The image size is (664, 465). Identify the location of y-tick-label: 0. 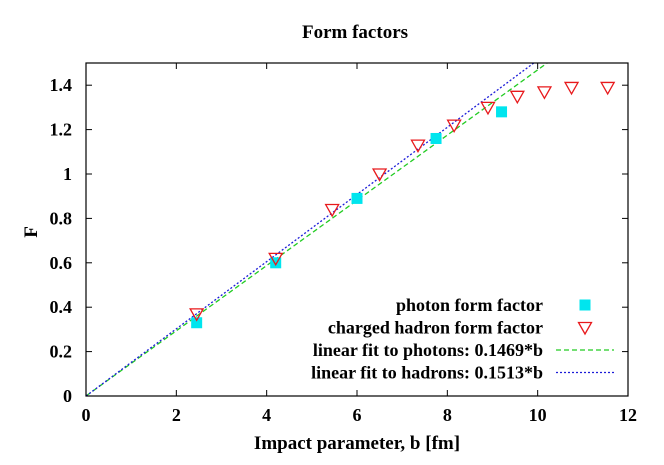
(67, 396).